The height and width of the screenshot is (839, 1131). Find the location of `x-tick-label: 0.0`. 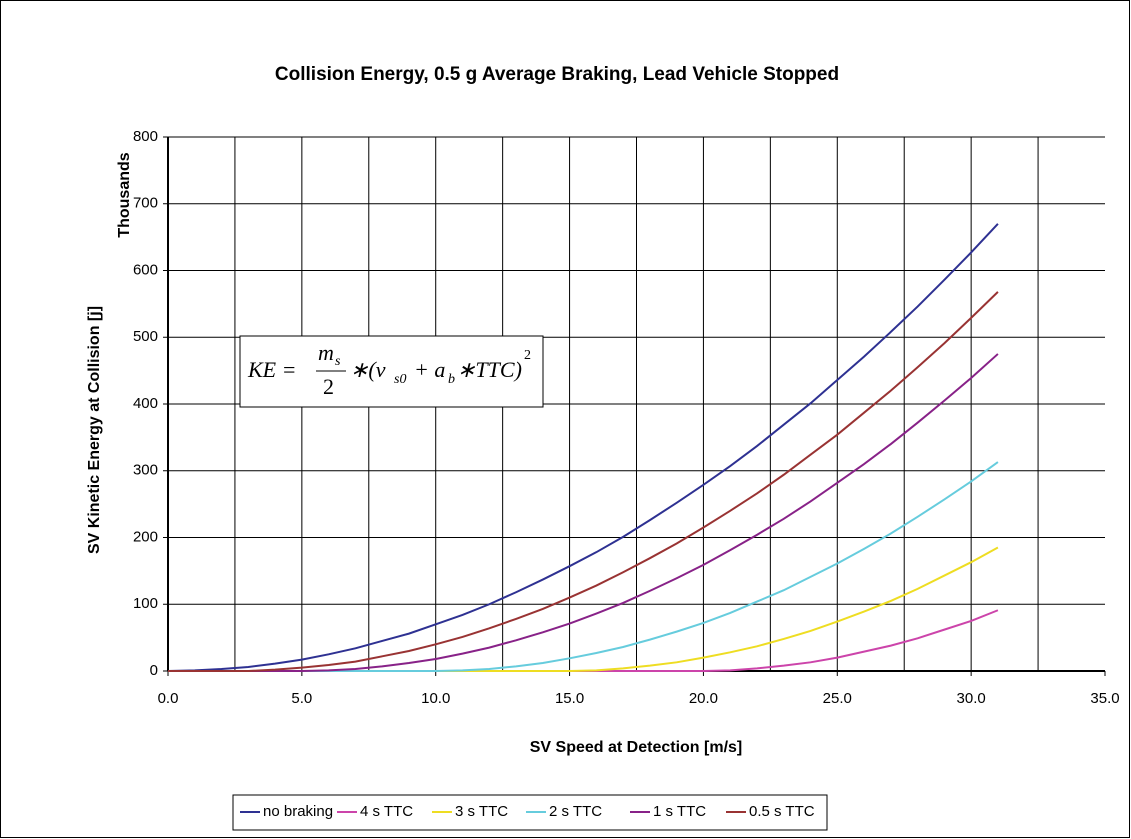

x-tick-label: 0.0 is located at coordinates (168, 698).